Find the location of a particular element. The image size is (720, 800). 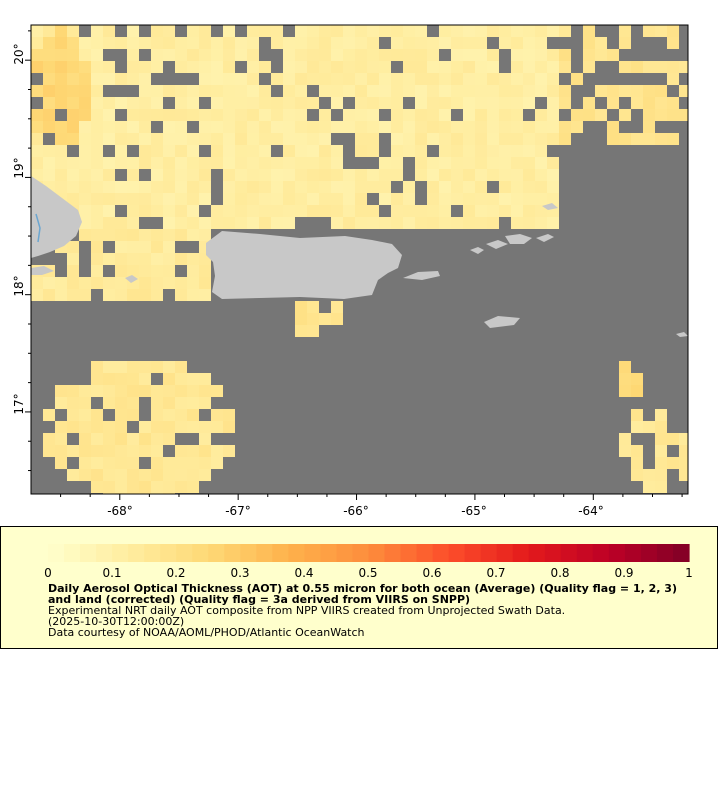

colorbar-tick-labels: 0 0.1 0.2 0.3 0.4 0.5 0.6 0.7 0.8 0.9 1 is located at coordinates (368, 573).